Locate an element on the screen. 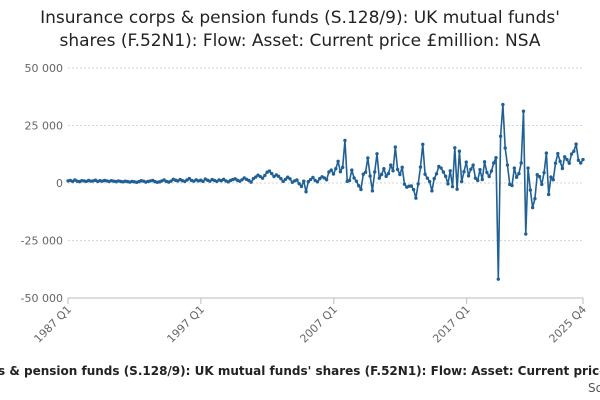 The height and width of the screenshot is (400, 600). x-axis: 1987 Q1 1997 Q1 2007 Q1 2017 Q1 2025 Q4 is located at coordinates (311, 321).